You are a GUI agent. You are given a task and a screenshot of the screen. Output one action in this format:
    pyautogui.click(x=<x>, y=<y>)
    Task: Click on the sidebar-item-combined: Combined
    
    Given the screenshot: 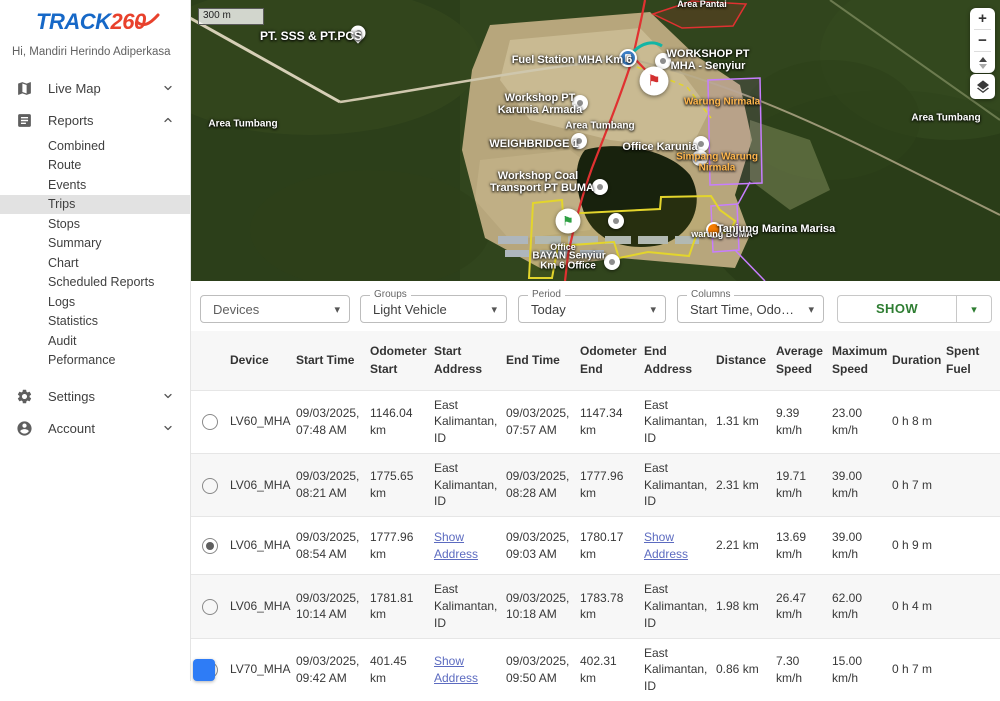 What is the action you would take?
    pyautogui.click(x=95, y=146)
    